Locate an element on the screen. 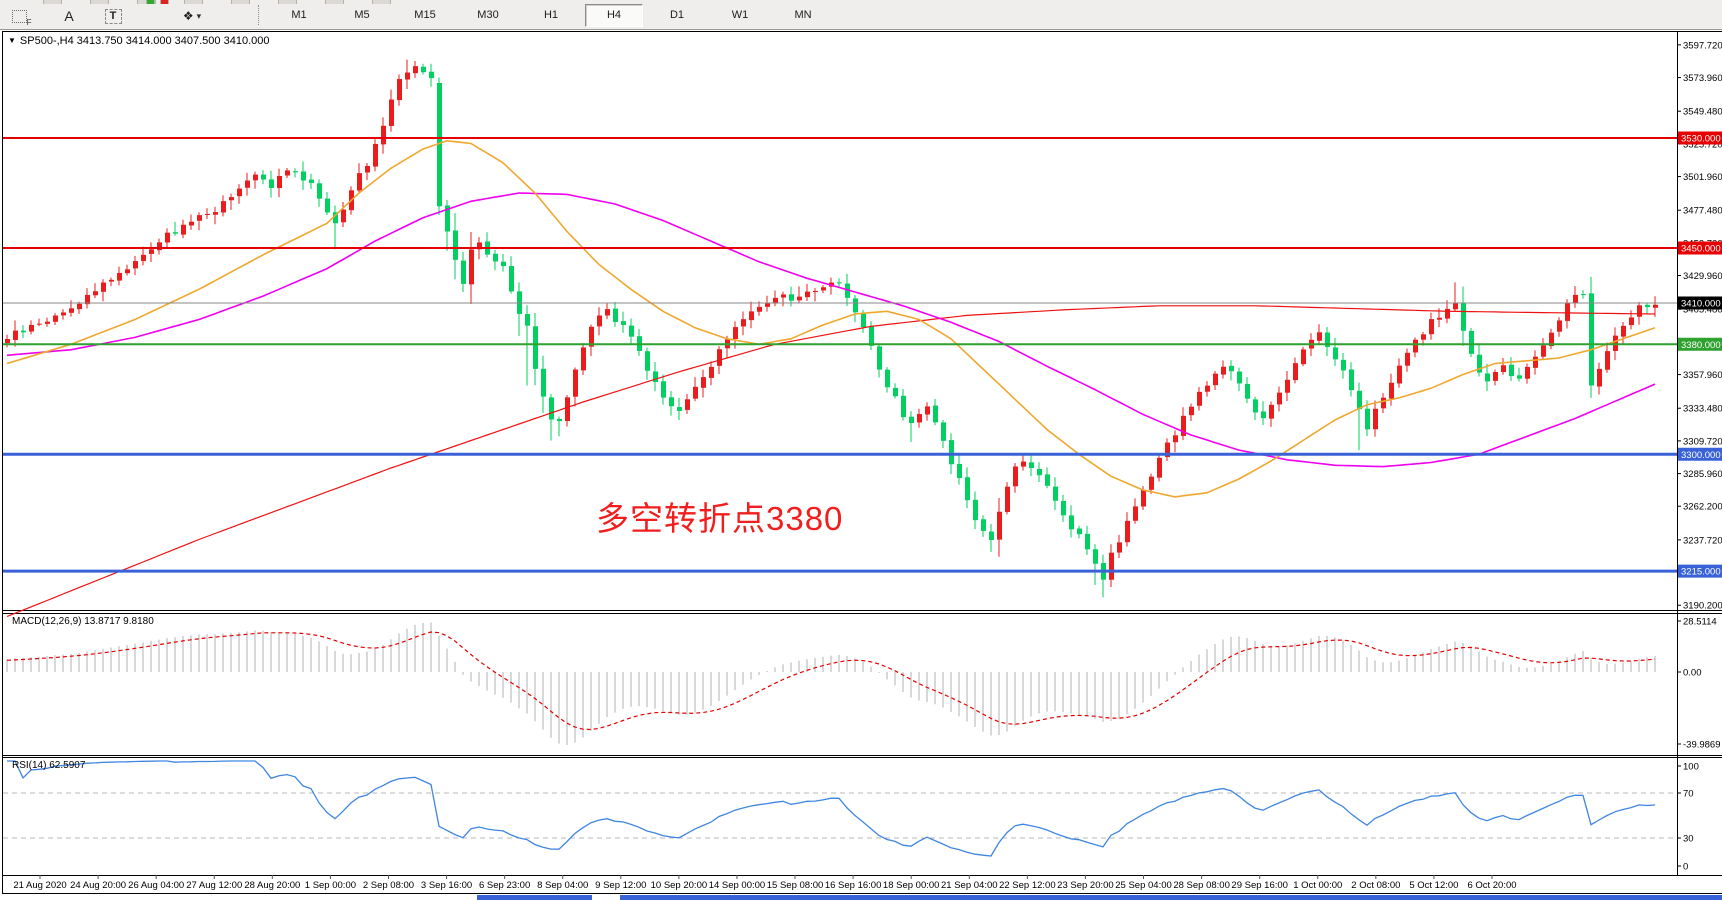 The height and width of the screenshot is (900, 1722). svg-text: 3450.000 is located at coordinates (1701, 249).